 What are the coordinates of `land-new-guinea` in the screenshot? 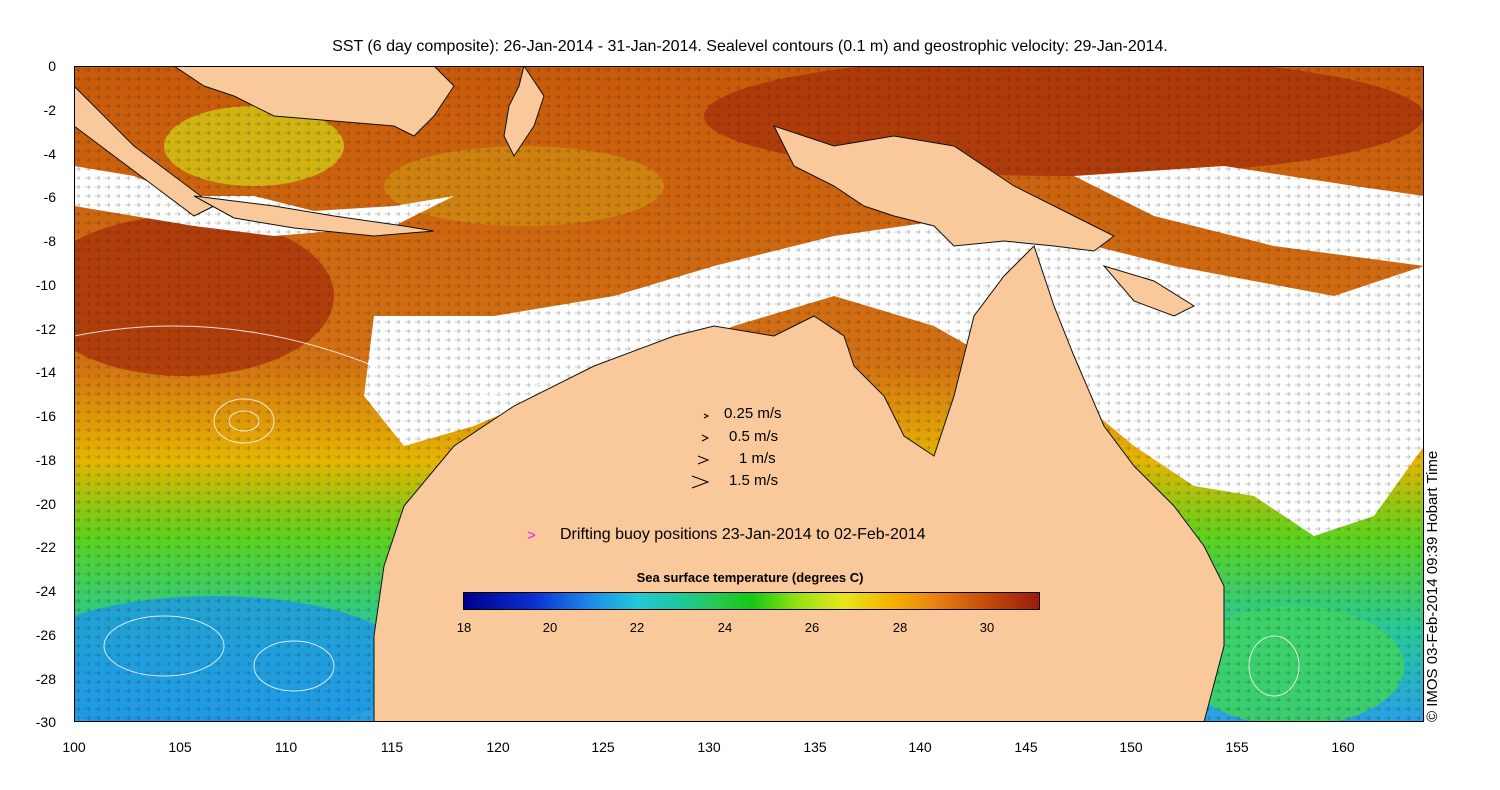 It's located at (944, 188).